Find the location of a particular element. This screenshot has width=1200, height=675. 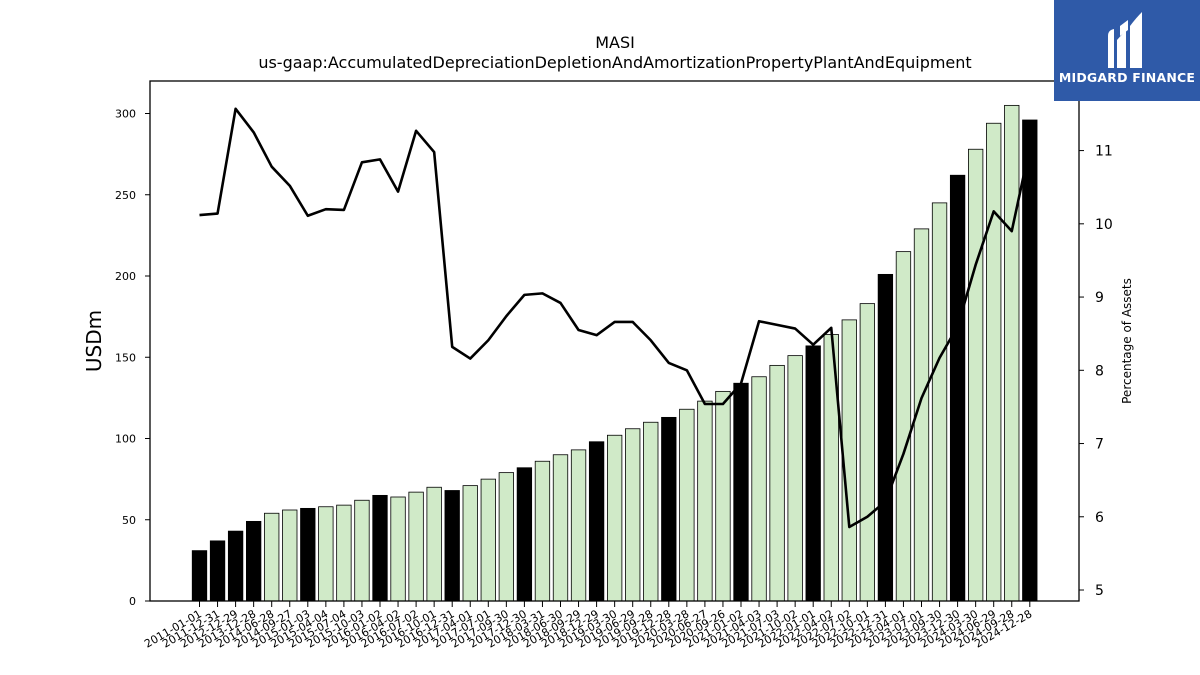

midgard-logo-icon is located at coordinates (1125, 40).